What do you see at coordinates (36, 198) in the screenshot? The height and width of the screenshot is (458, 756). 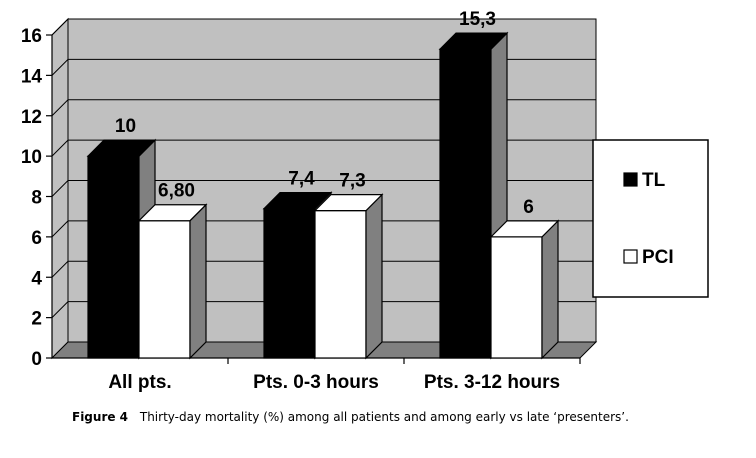 I see `y-tick-label: 8` at bounding box center [36, 198].